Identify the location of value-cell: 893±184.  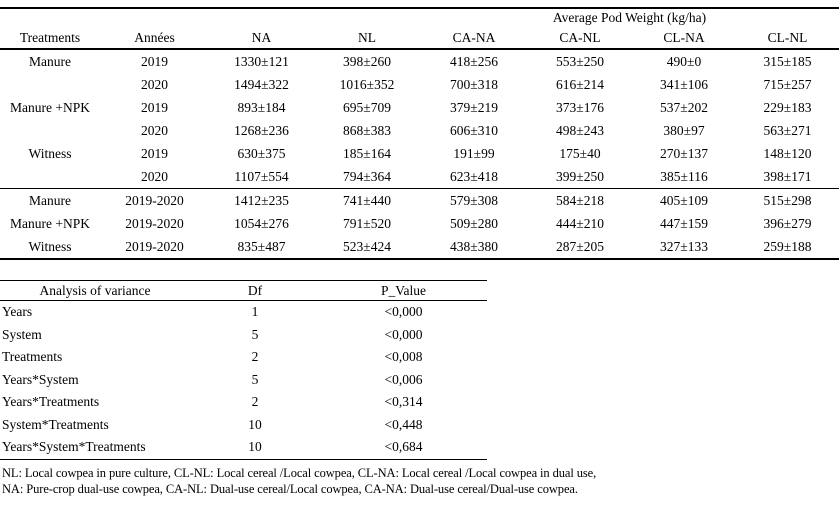
(261, 107).